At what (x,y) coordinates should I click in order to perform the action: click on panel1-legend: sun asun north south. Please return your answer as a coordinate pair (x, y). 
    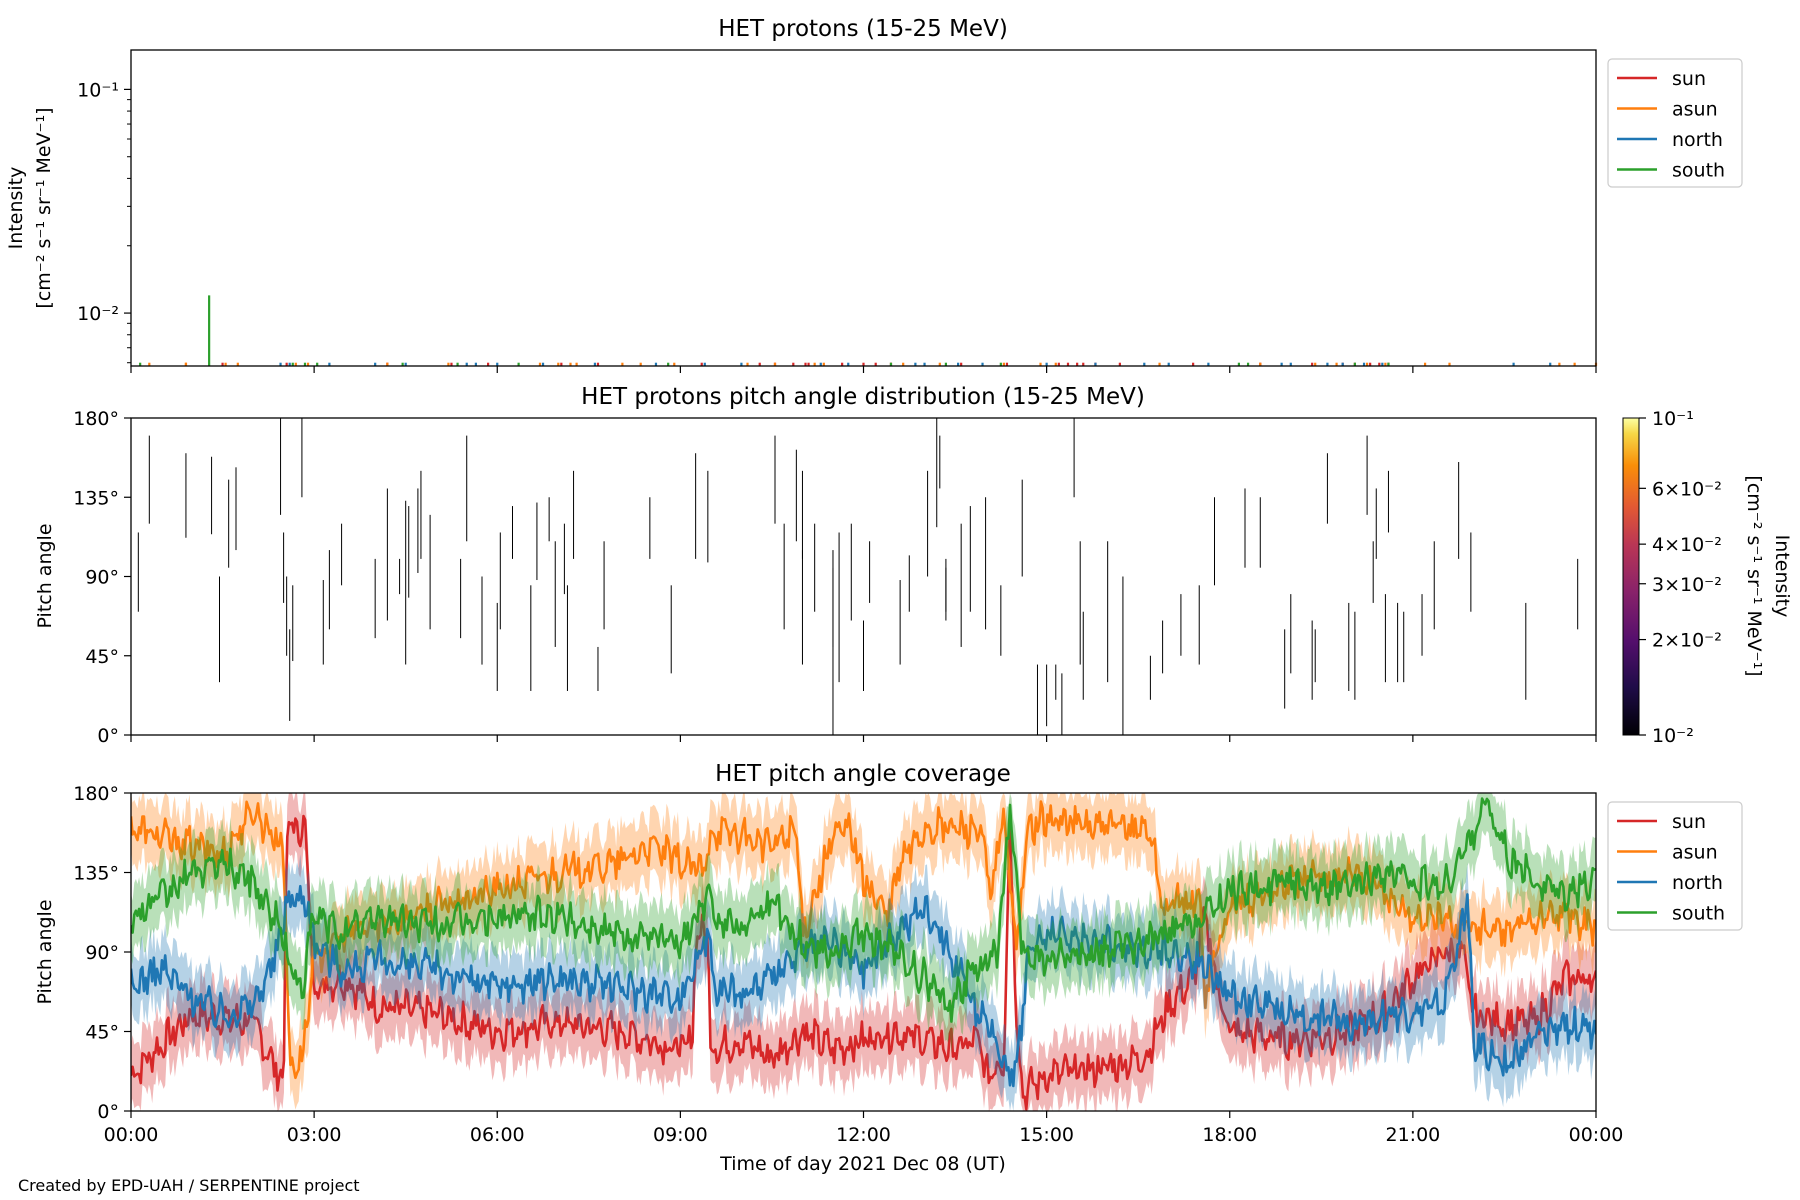
    Looking at the image, I should click on (1675, 123).